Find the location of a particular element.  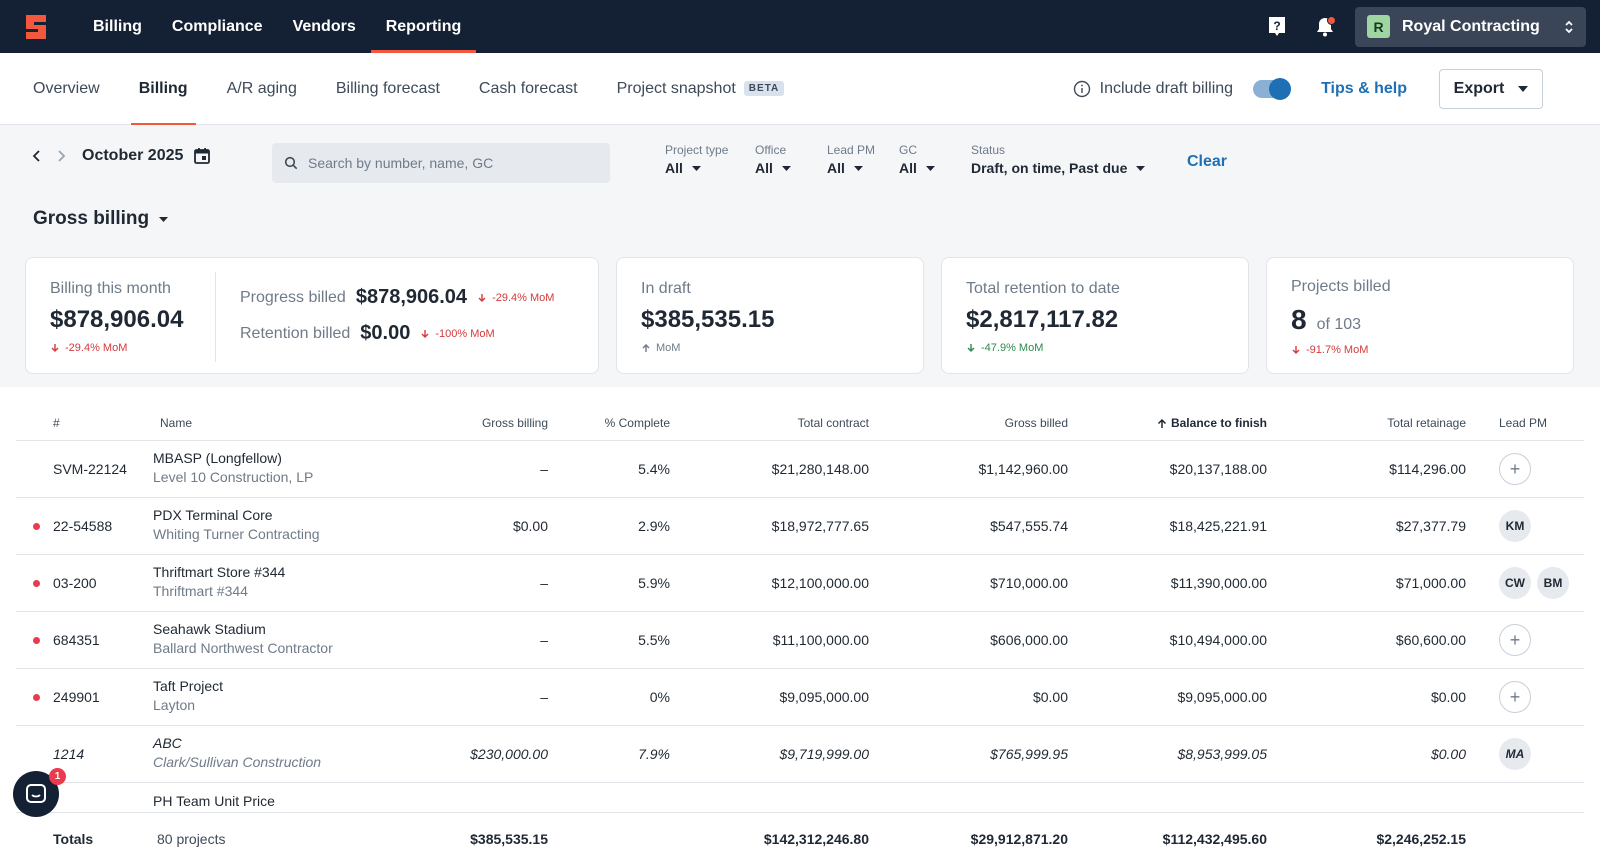

col-lead-pm: Lead PM is located at coordinates (1523, 423).